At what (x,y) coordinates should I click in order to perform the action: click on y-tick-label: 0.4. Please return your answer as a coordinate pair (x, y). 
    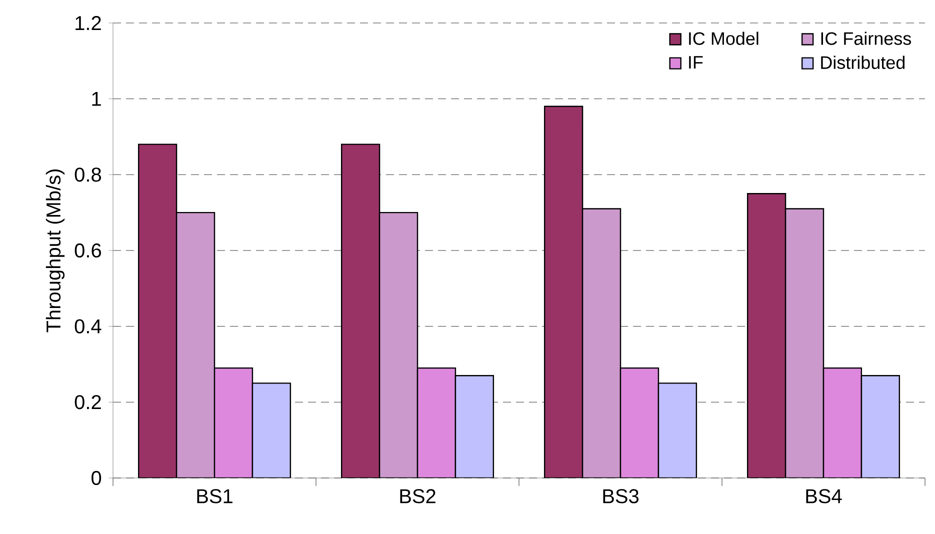
    Looking at the image, I should click on (88, 326).